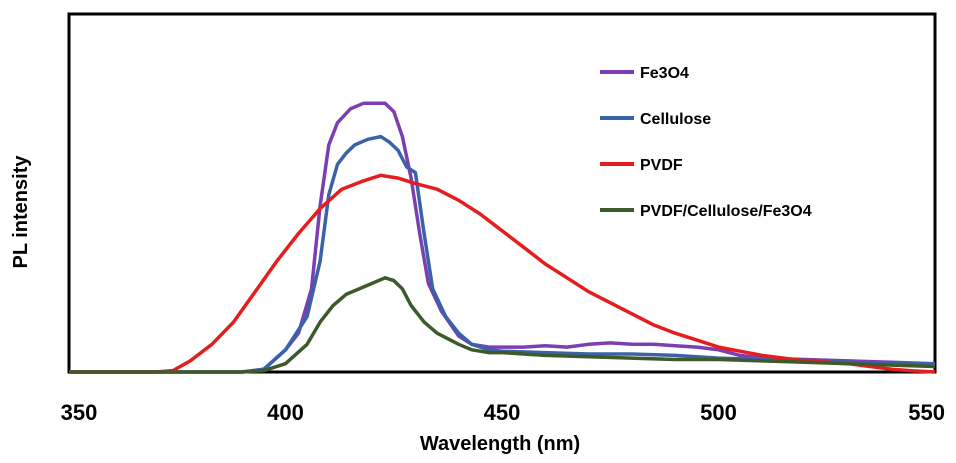  I want to click on y-axis-title: PL intensity, so click(21, 212).